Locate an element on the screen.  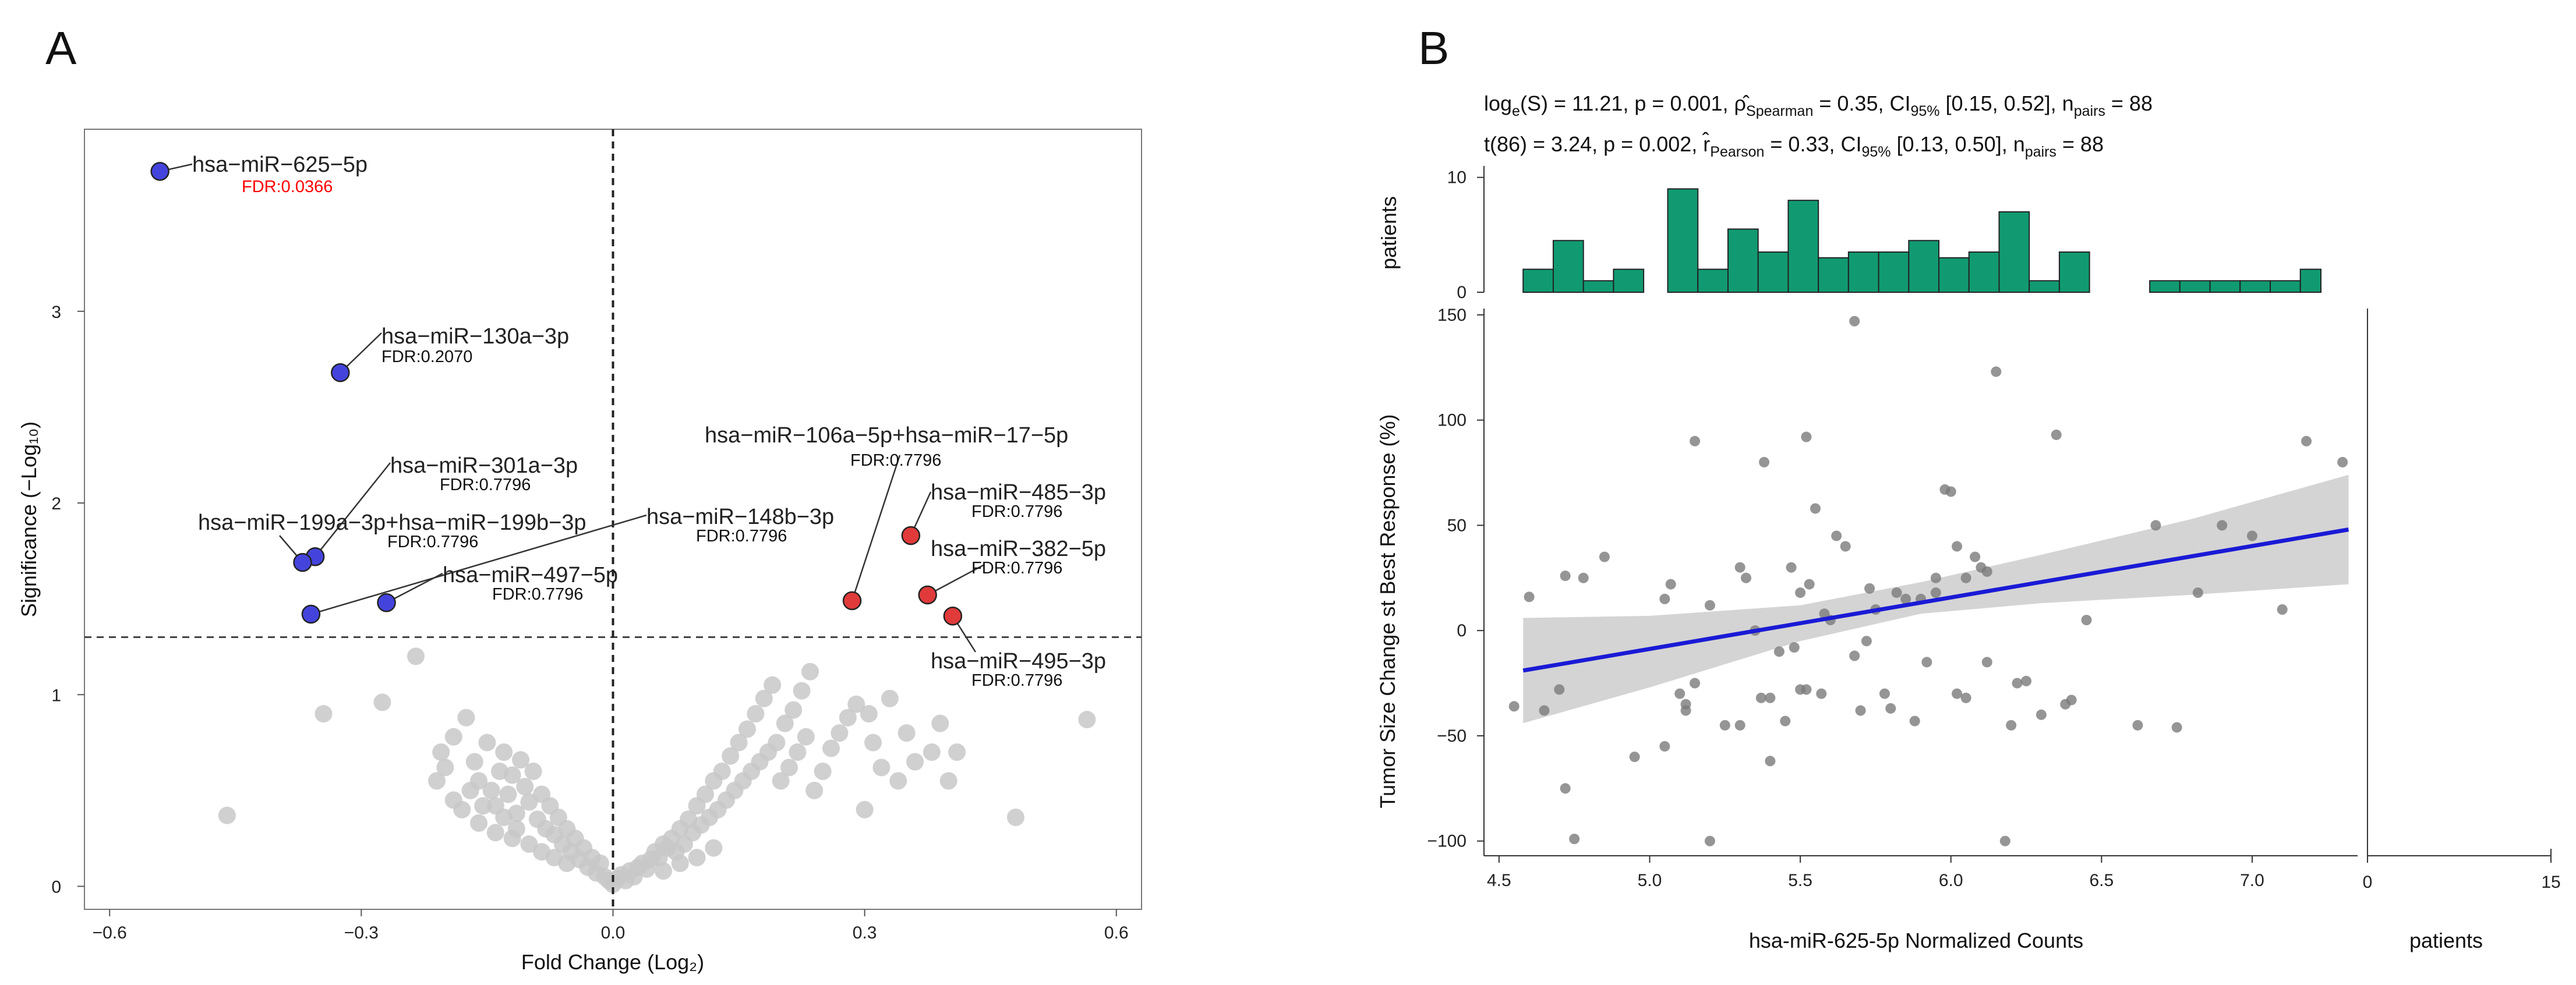
mirna-label: hsa−miR−495−3p is located at coordinates (1018, 661).